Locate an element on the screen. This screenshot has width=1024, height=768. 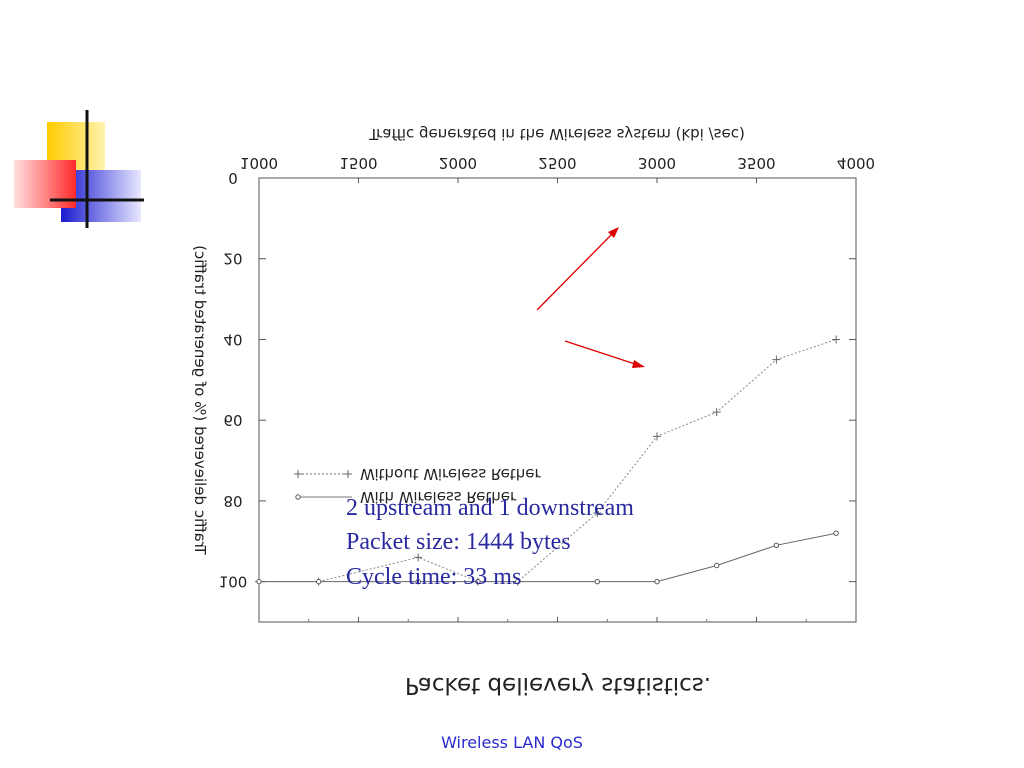
x-tick-label-4000: 4000 is located at coordinates (856, 163).